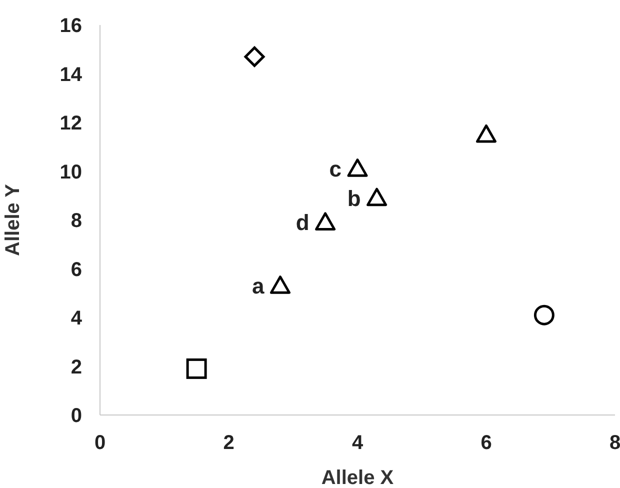  Describe the element at coordinates (13, 219) in the screenshot. I see `y-axis-title: Allele Y` at that location.